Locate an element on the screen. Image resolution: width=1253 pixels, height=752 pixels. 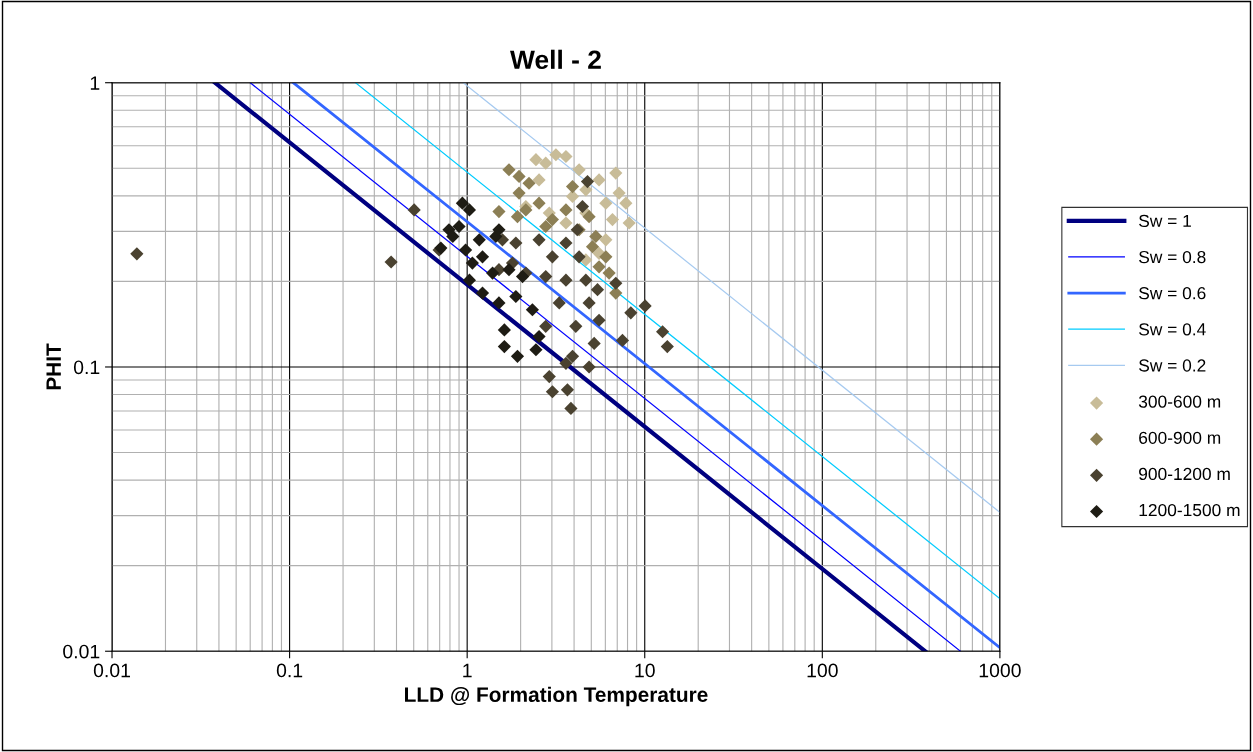
x-tick-label: 1 is located at coordinates (467, 670).